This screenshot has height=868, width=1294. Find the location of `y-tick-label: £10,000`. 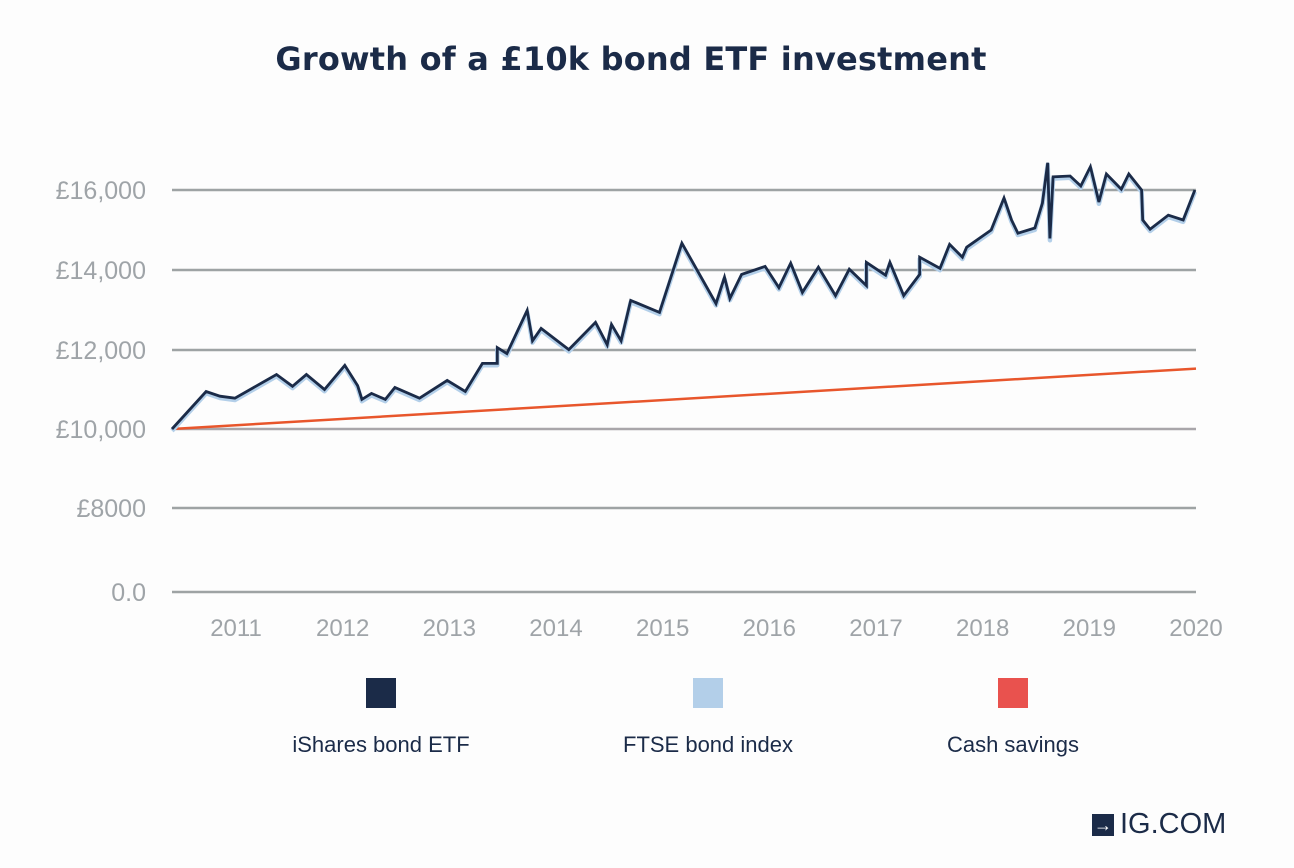

y-tick-label: £10,000 is located at coordinates (101, 430).